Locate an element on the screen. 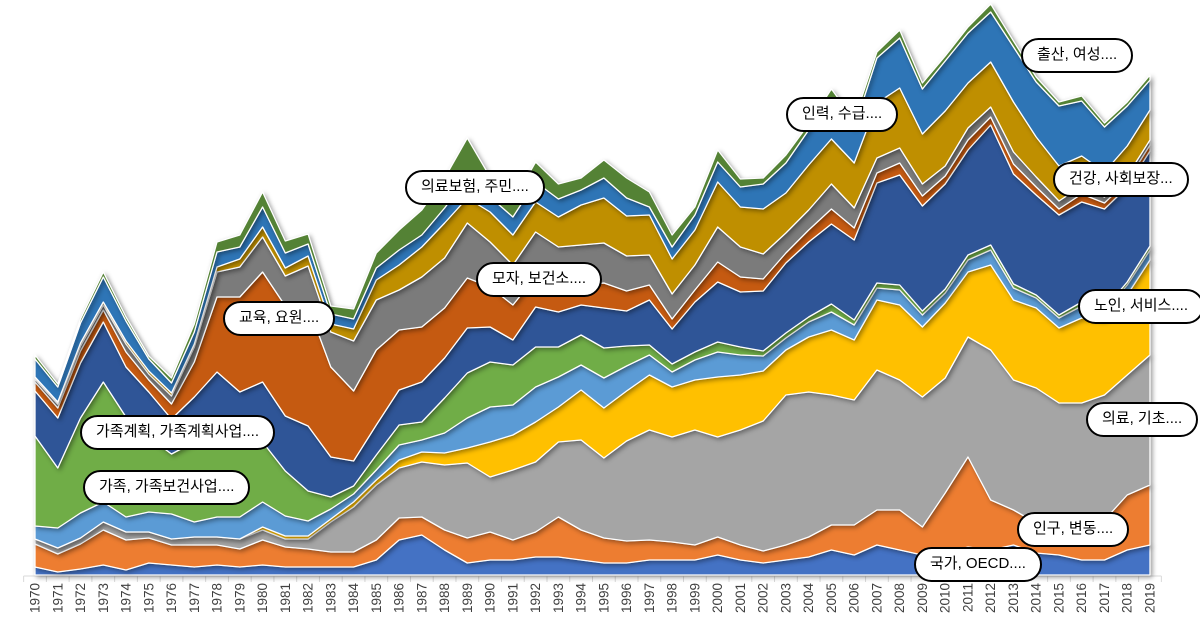  x-axis-label-1991: 1991 is located at coordinates (512, 598).